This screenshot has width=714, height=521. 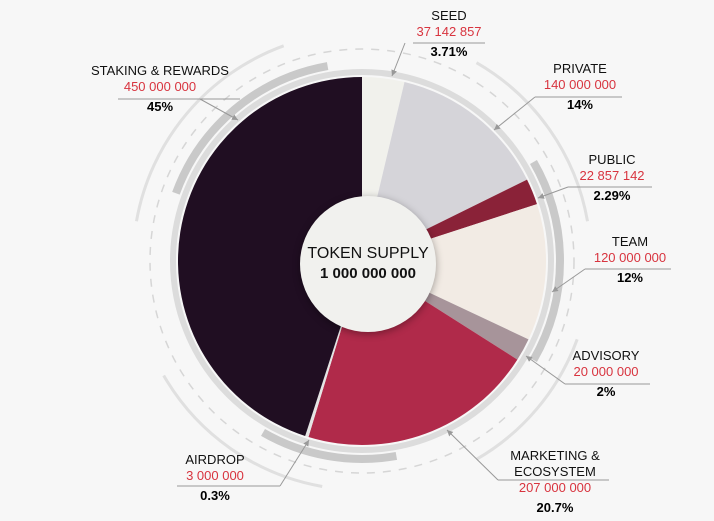 I want to click on slice-amount: 120 000 000, so click(x=630, y=257).